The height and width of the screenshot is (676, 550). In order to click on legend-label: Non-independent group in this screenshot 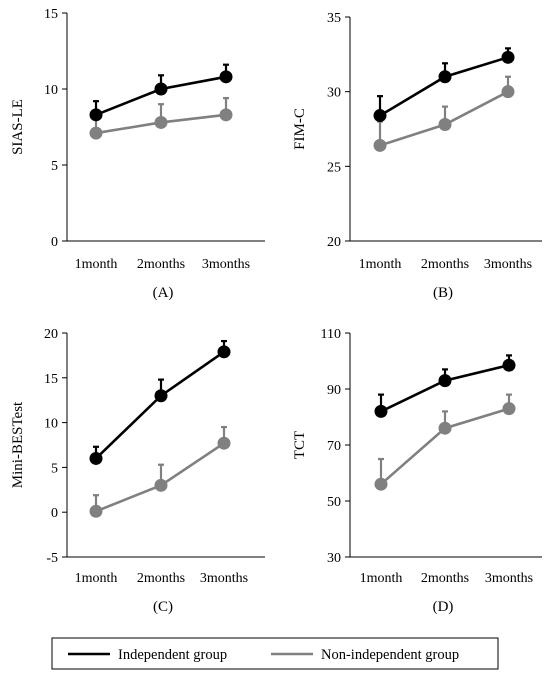, I will do `click(390, 655)`.